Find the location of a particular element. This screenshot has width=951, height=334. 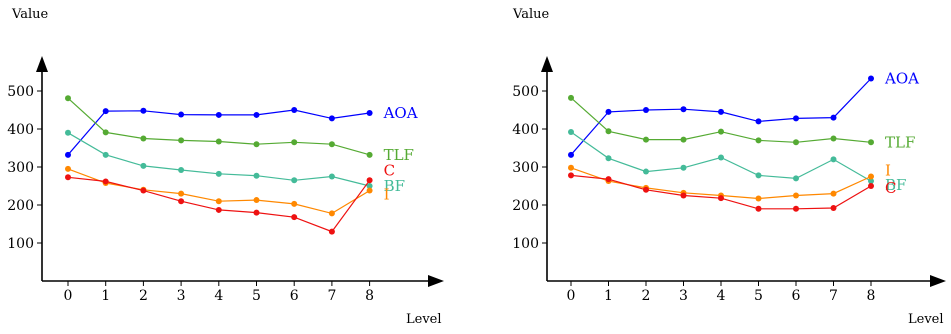

series-aoa: AOA is located at coordinates (241, 131).